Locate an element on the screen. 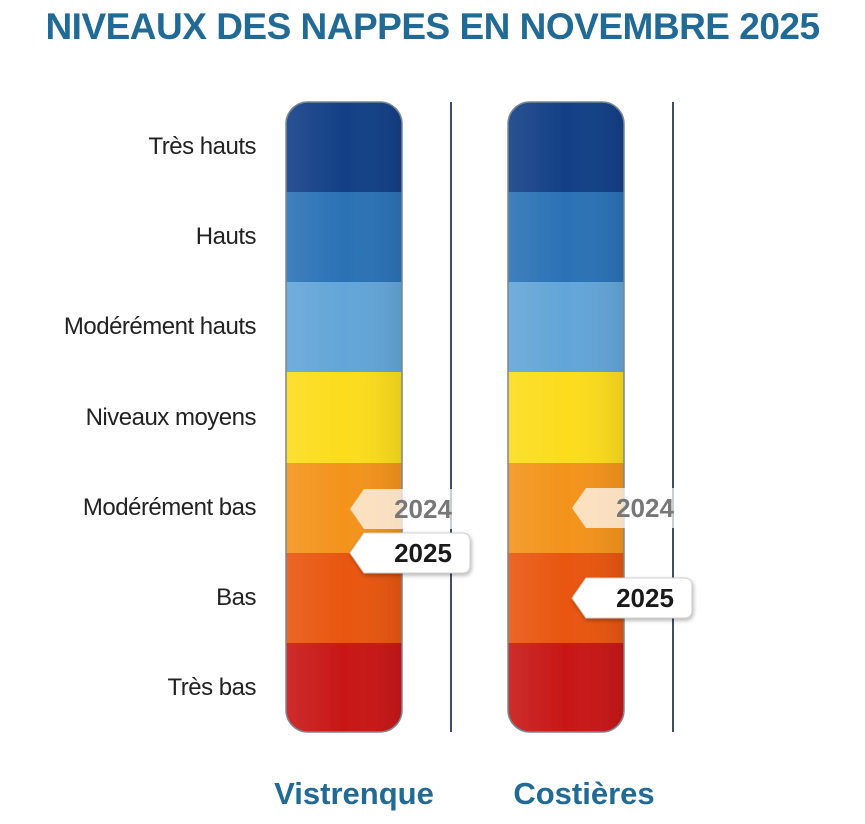 This screenshot has width=865, height=824. column-name: Vistrenque is located at coordinates (354, 793).